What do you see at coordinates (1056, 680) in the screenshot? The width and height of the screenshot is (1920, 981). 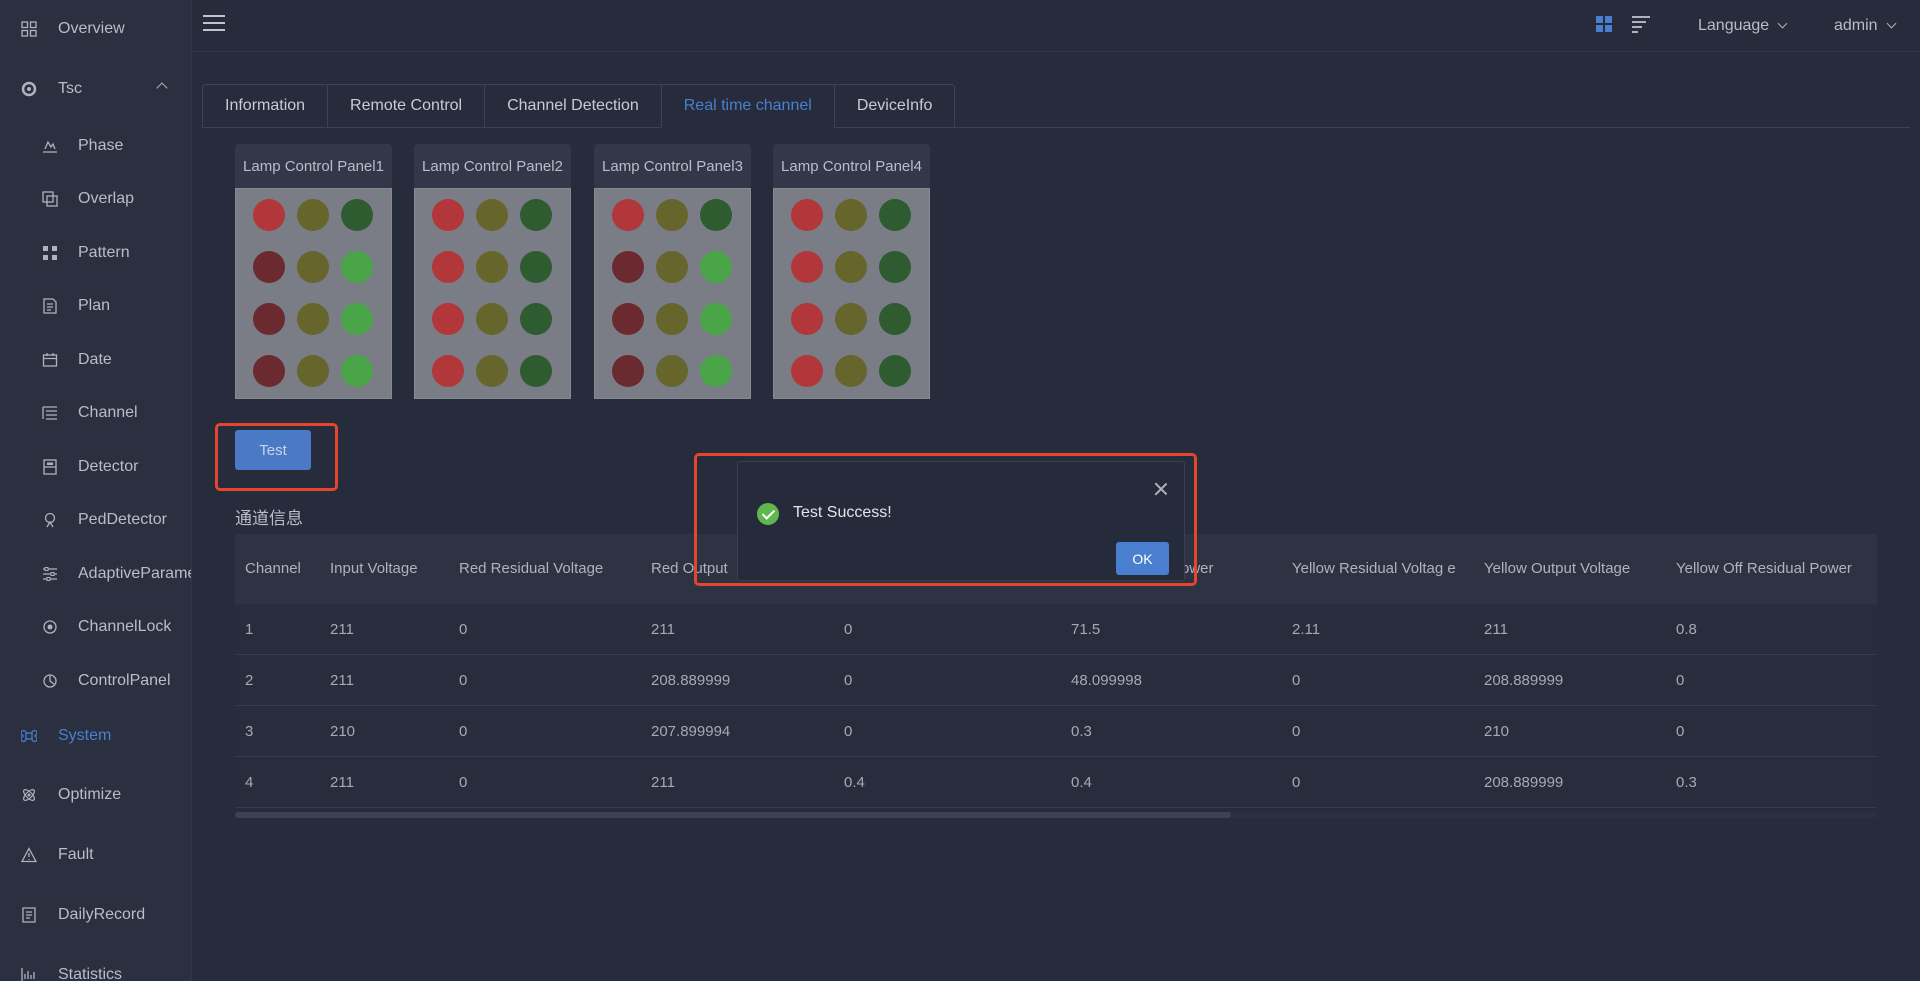 I see `table-row: 2 211 0 208.889999 0 48.099998 0 208.889999 0` at bounding box center [1056, 680].